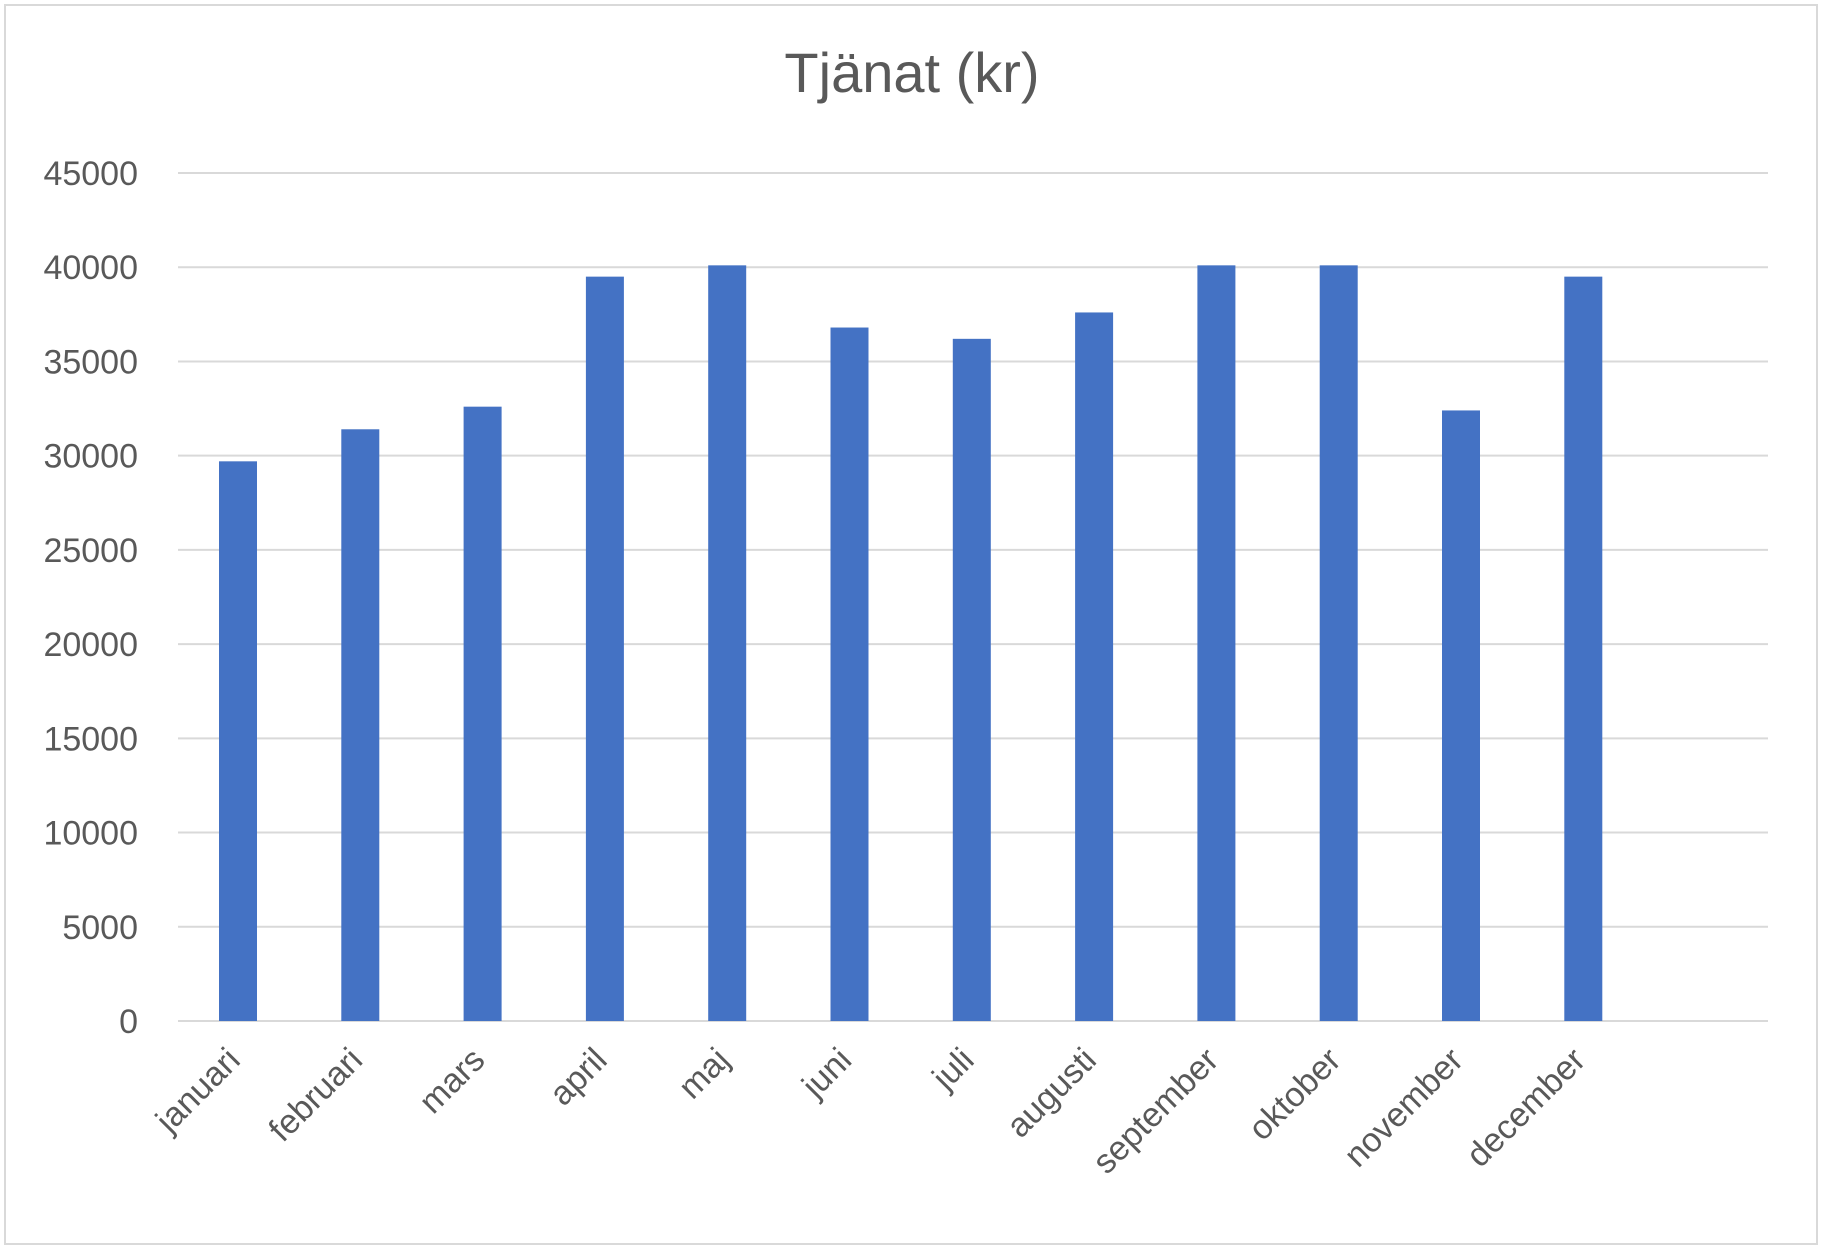 The image size is (1824, 1251). What do you see at coordinates (90, 739) in the screenshot?
I see `y-tick-label: 15000` at bounding box center [90, 739].